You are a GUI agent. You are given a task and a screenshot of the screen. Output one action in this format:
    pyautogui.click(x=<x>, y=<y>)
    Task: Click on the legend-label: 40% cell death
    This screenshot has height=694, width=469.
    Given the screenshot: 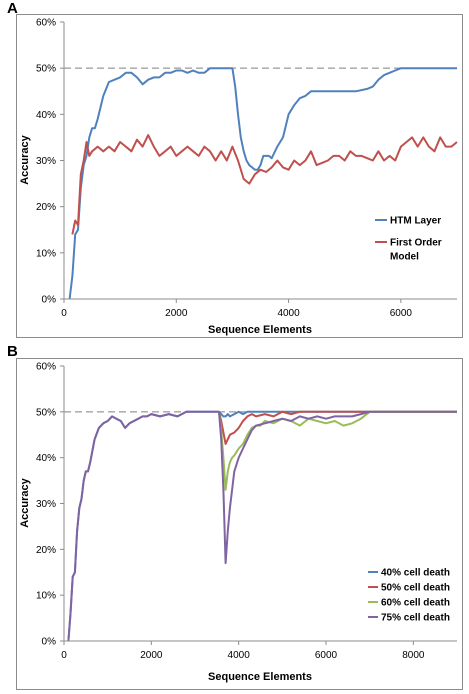 What is the action you would take?
    pyautogui.click(x=415, y=573)
    